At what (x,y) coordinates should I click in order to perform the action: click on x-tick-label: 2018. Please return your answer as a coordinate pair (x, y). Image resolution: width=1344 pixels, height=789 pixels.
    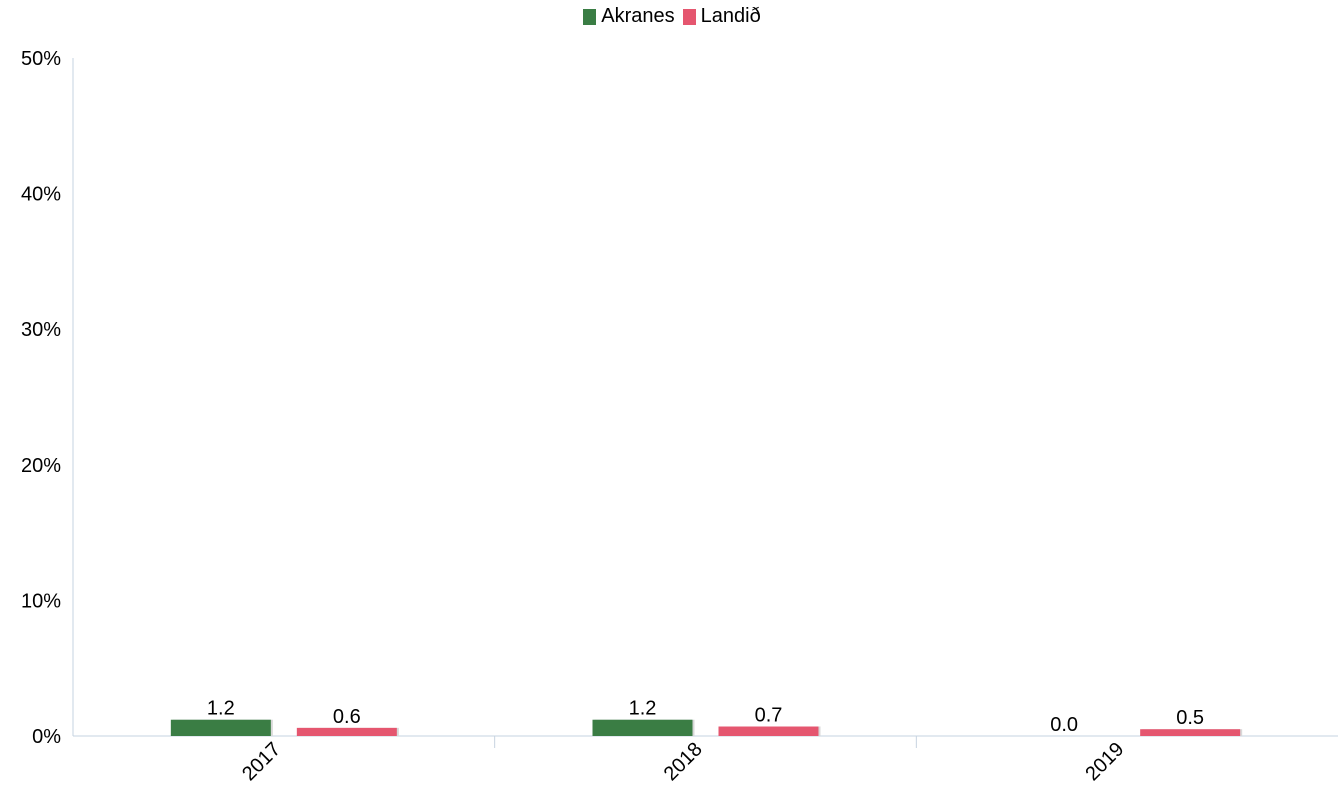
    Looking at the image, I should click on (683, 761).